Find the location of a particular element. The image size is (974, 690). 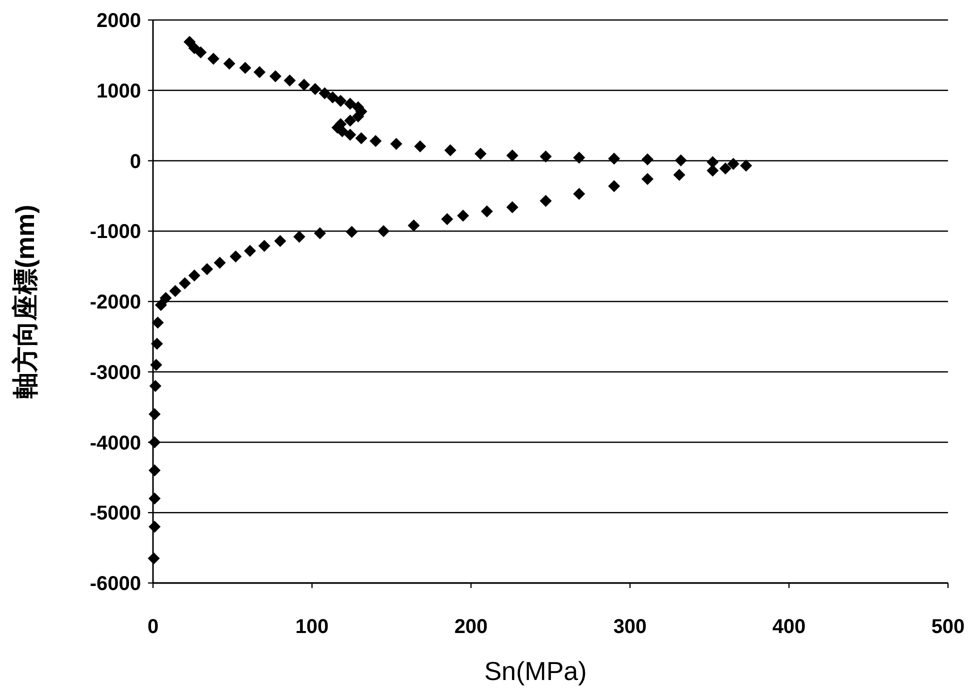

x-tick-label: 200 is located at coordinates (471, 627).